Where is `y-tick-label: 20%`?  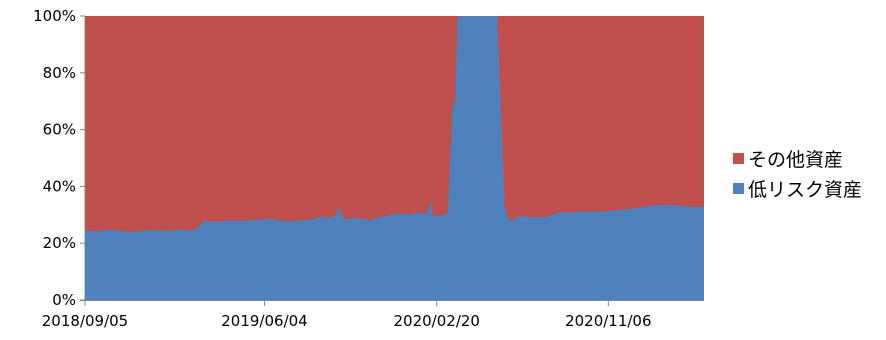
y-tick-label: 20% is located at coordinates (59, 243).